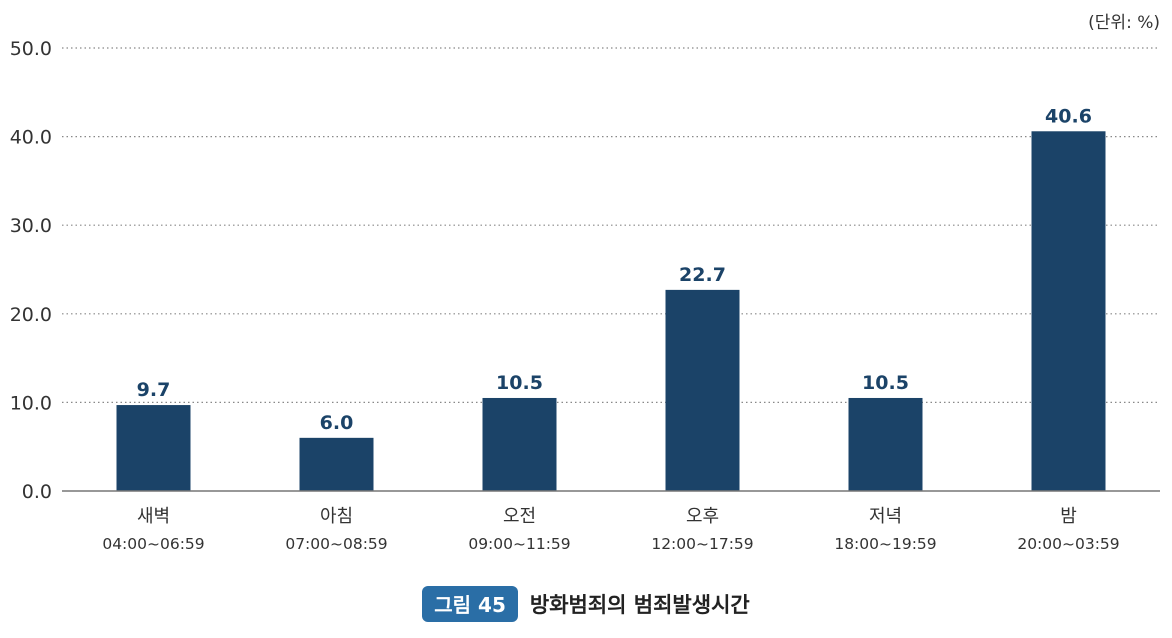 The width and height of the screenshot is (1172, 638). Describe the element at coordinates (702, 516) in the screenshot. I see `x-category-label: 오후` at that location.